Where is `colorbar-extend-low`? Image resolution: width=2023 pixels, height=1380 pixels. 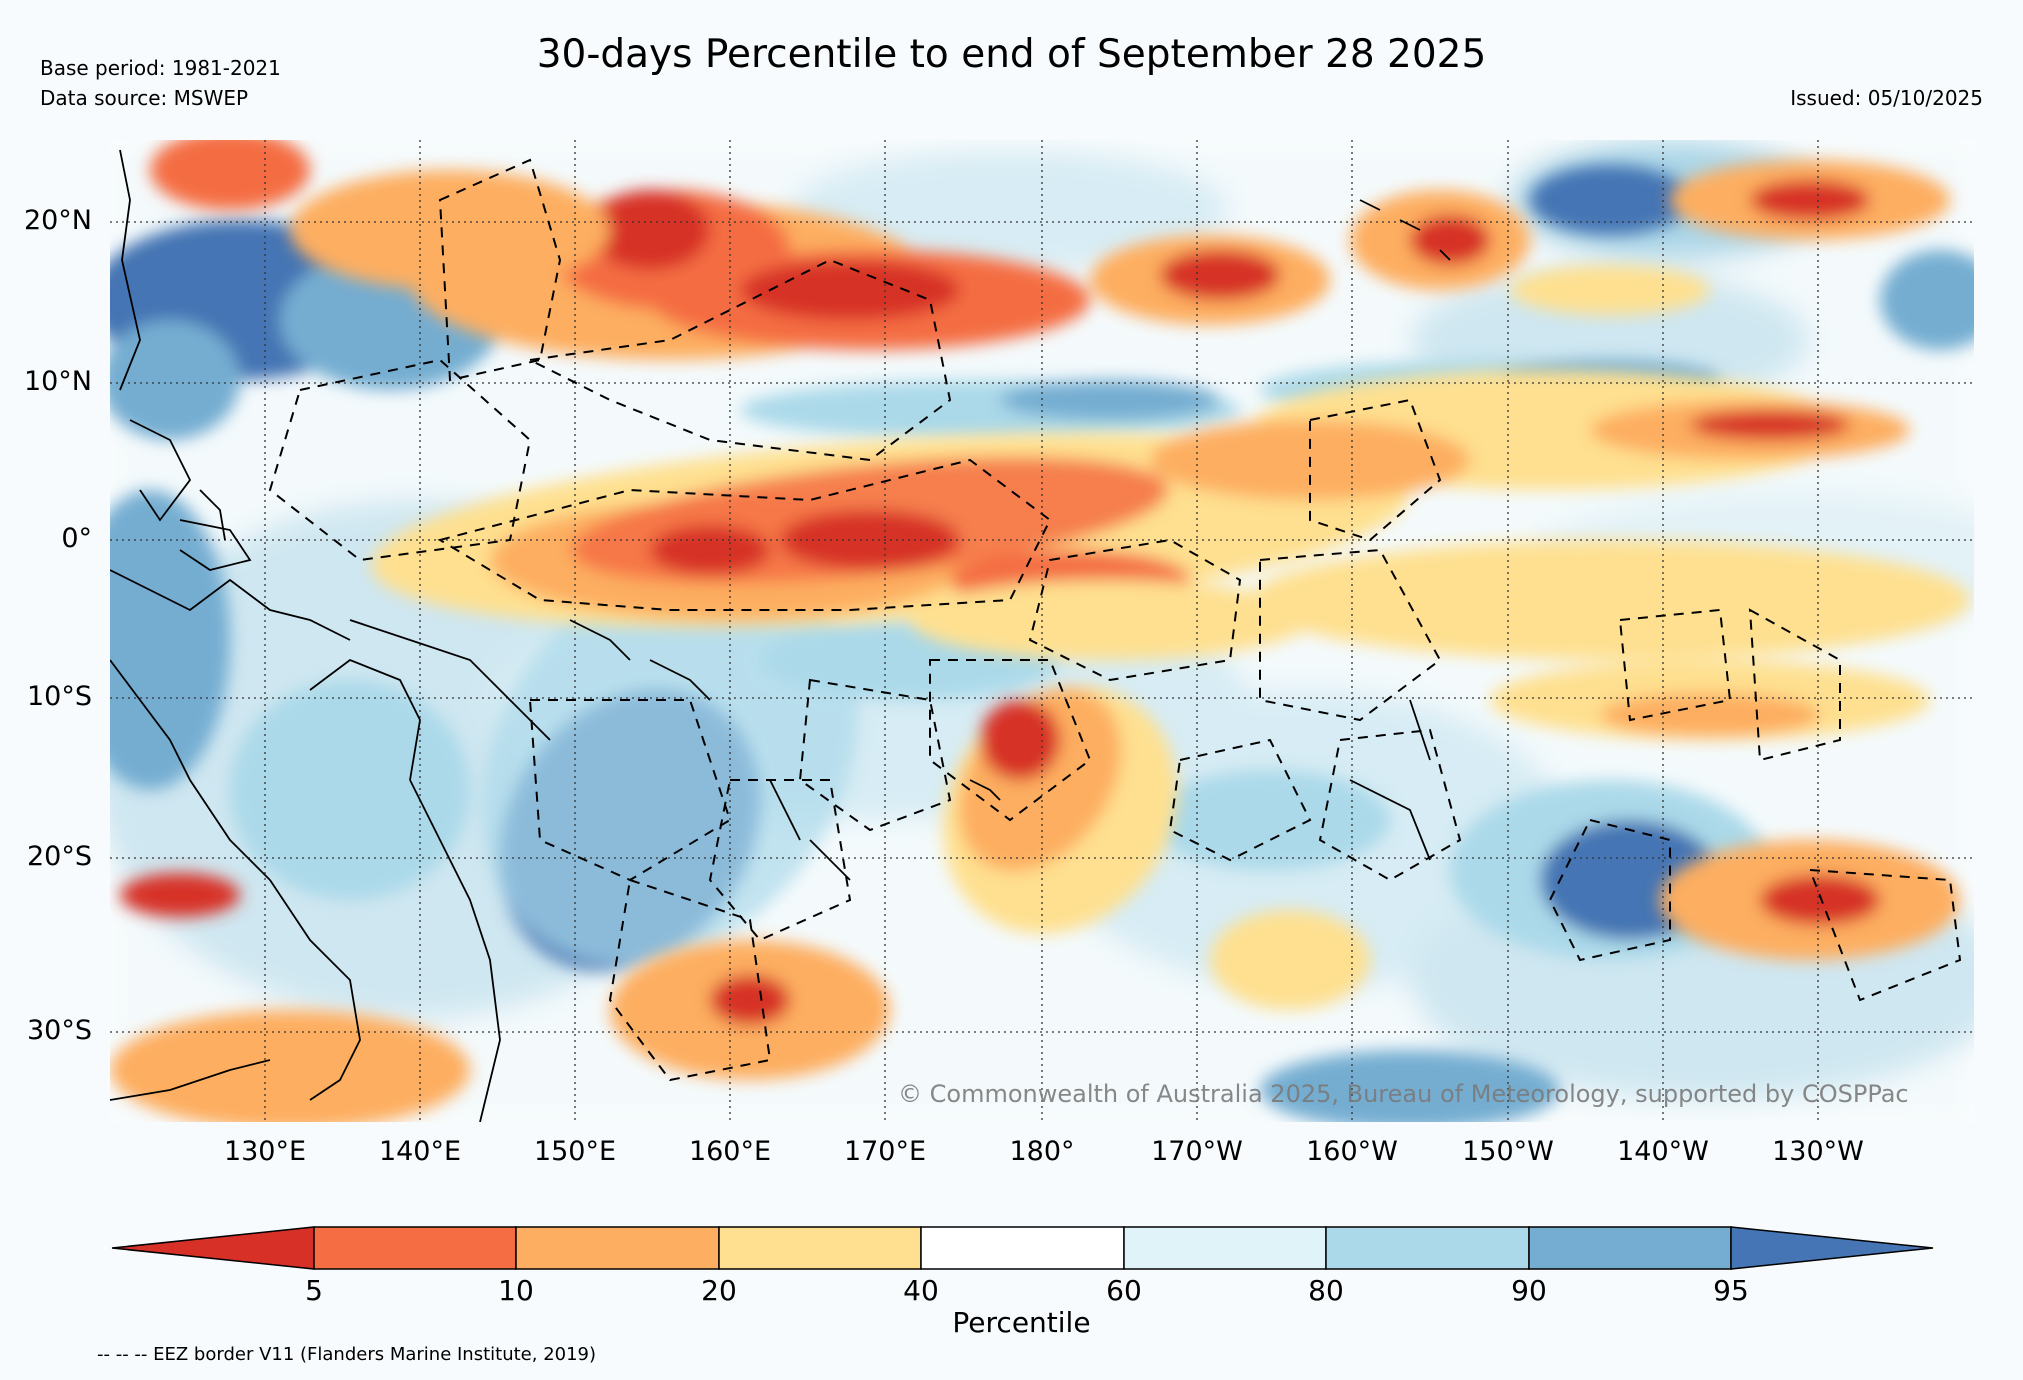 colorbar-extend-low is located at coordinates (213, 1248).